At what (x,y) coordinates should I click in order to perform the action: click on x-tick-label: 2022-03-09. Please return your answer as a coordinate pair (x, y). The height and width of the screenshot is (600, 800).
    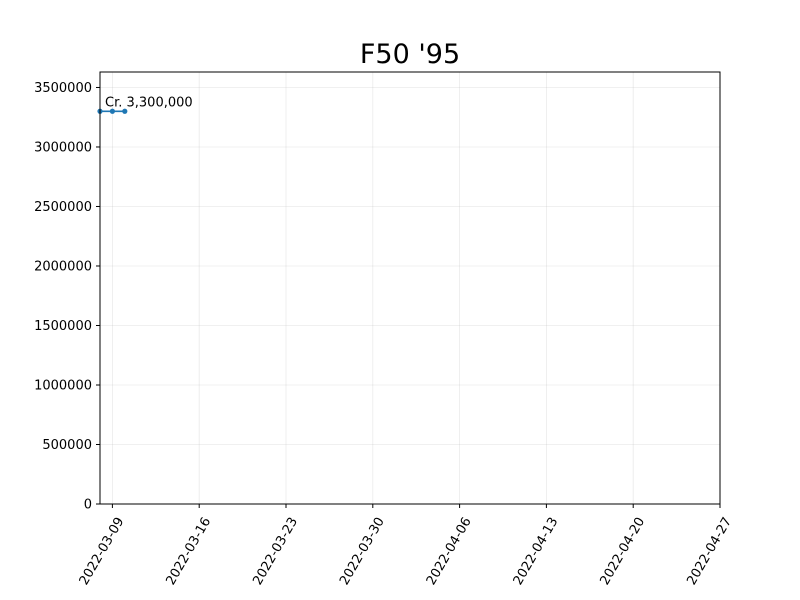
    Looking at the image, I should click on (102, 551).